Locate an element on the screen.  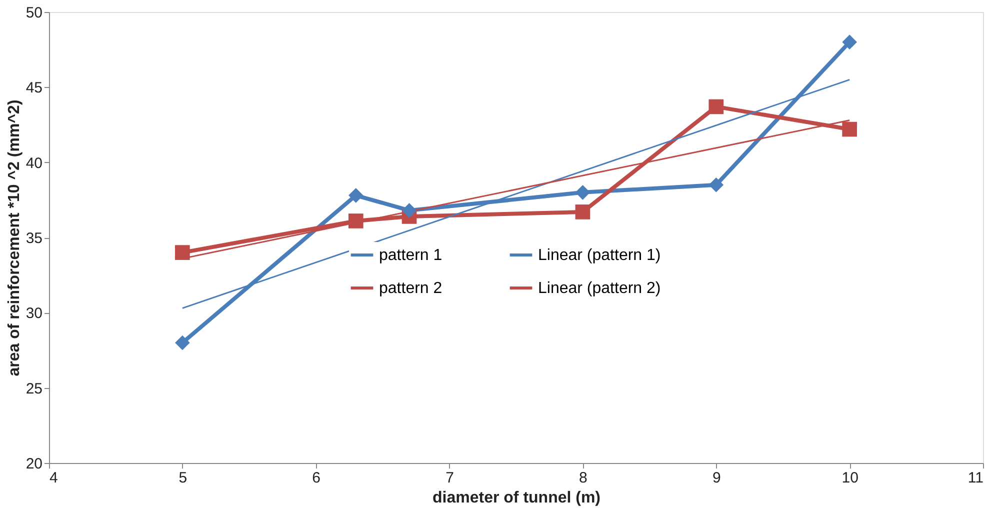
y-tick-label: 20 is located at coordinates (34, 464).